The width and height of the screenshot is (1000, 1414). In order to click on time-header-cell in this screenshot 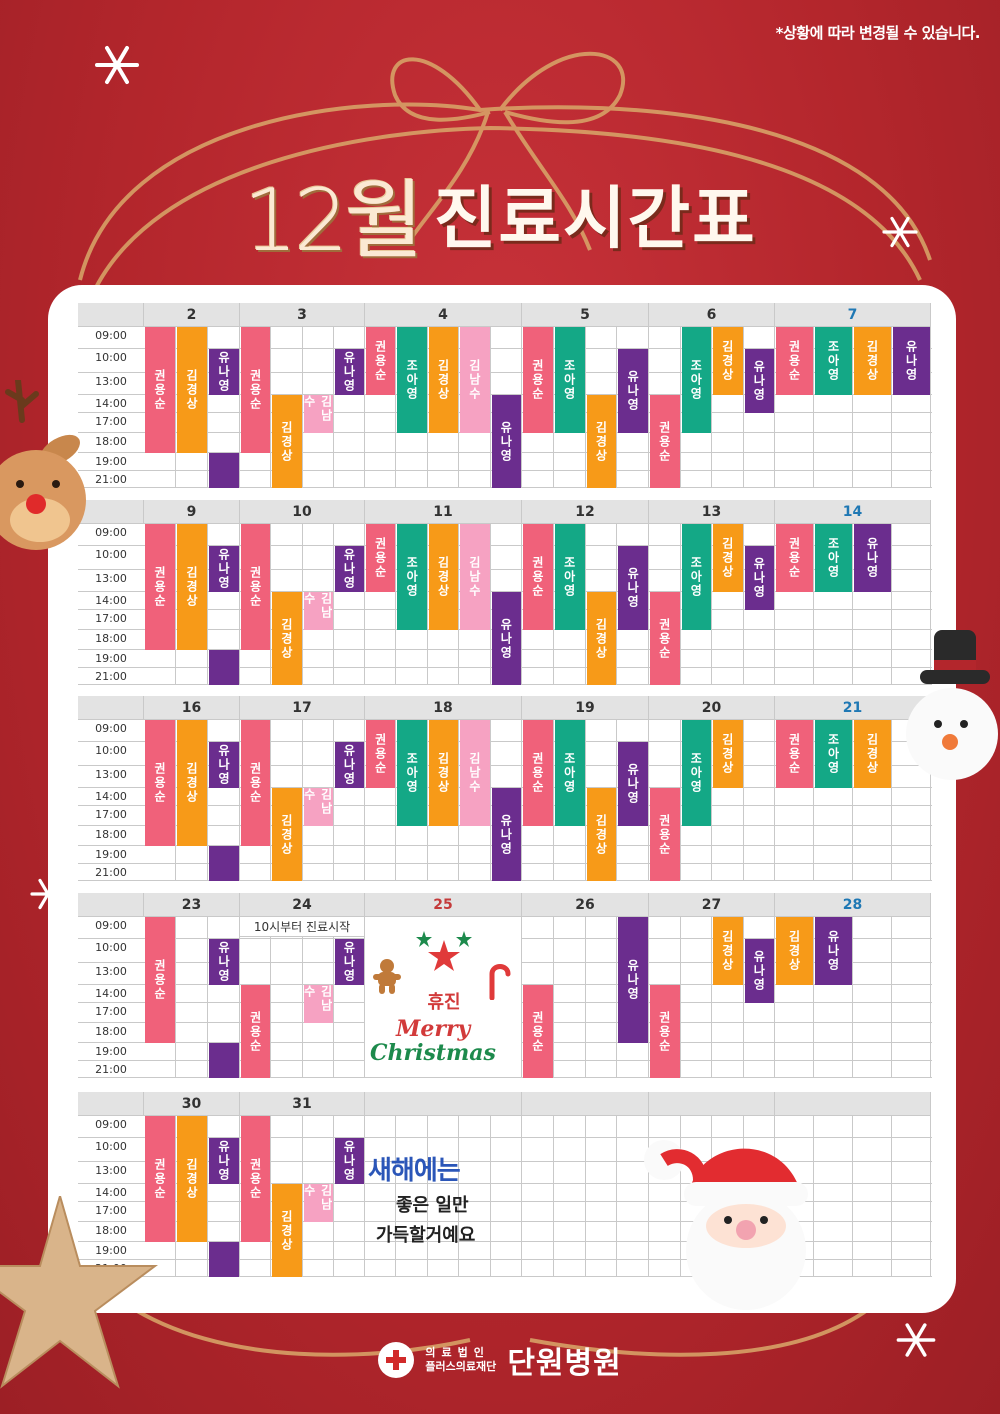, I will do `click(111, 905)`.